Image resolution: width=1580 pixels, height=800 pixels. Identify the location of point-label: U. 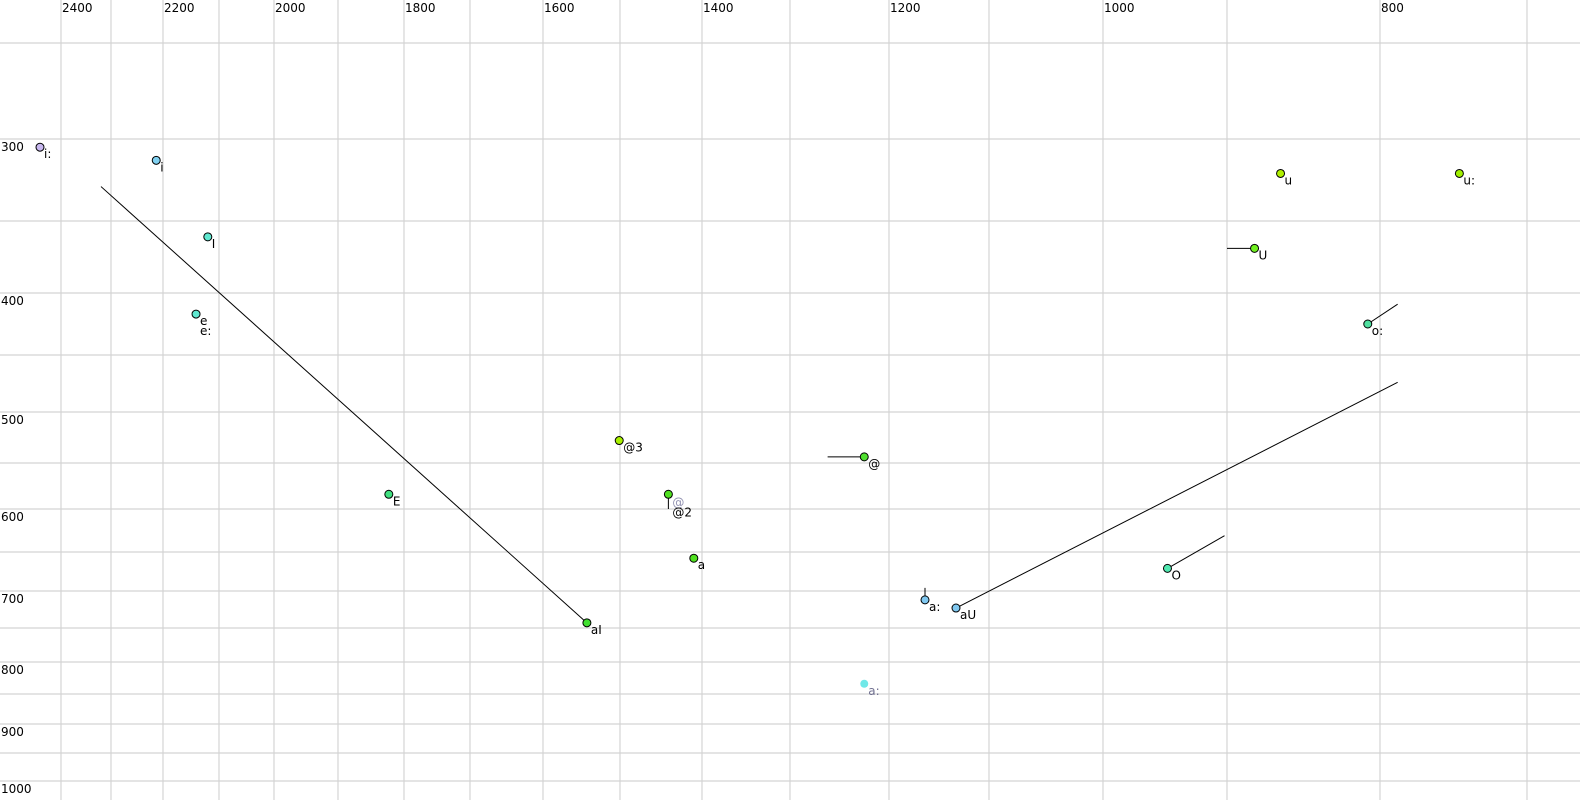
(1263, 255).